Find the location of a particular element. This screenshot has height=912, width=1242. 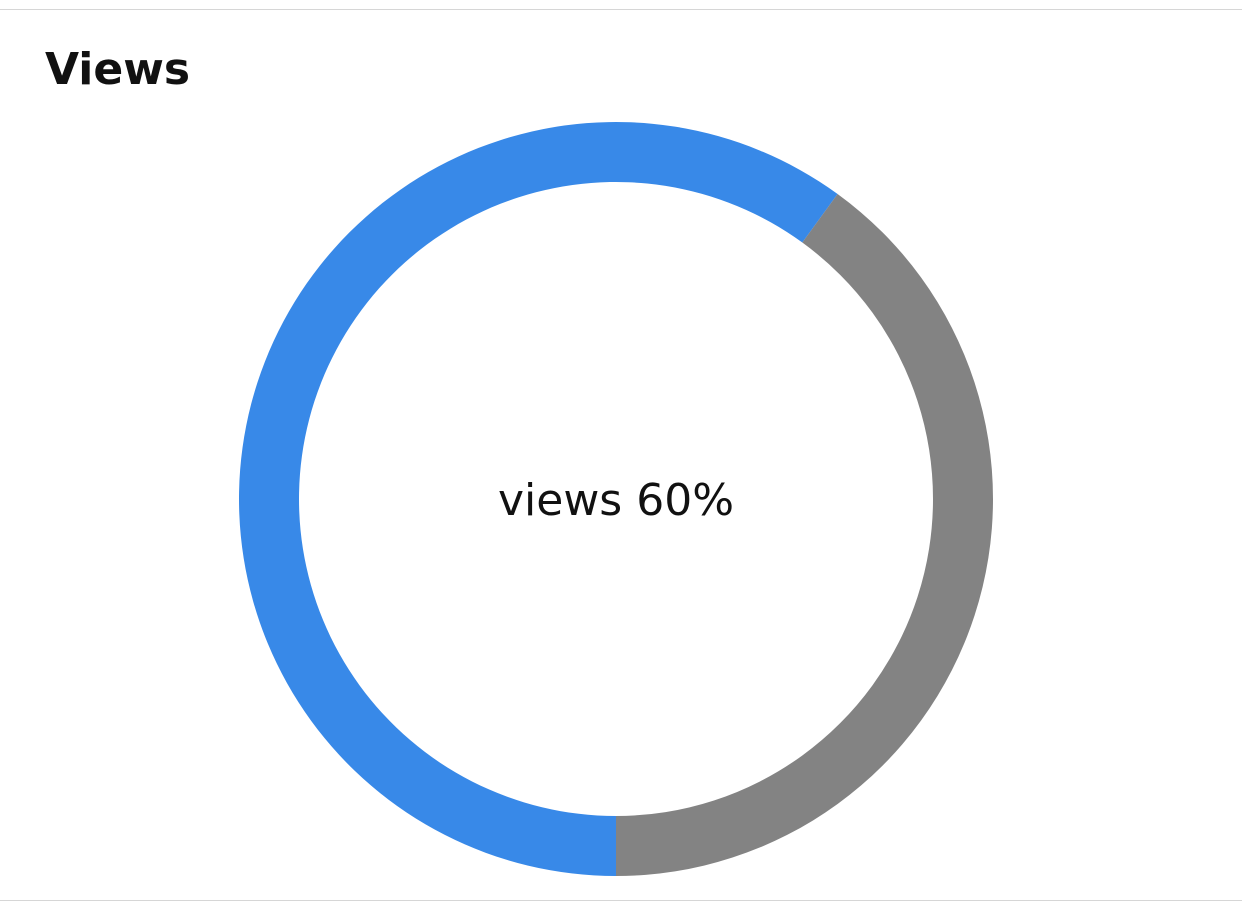

center-label: views 60% is located at coordinates (616, 500).